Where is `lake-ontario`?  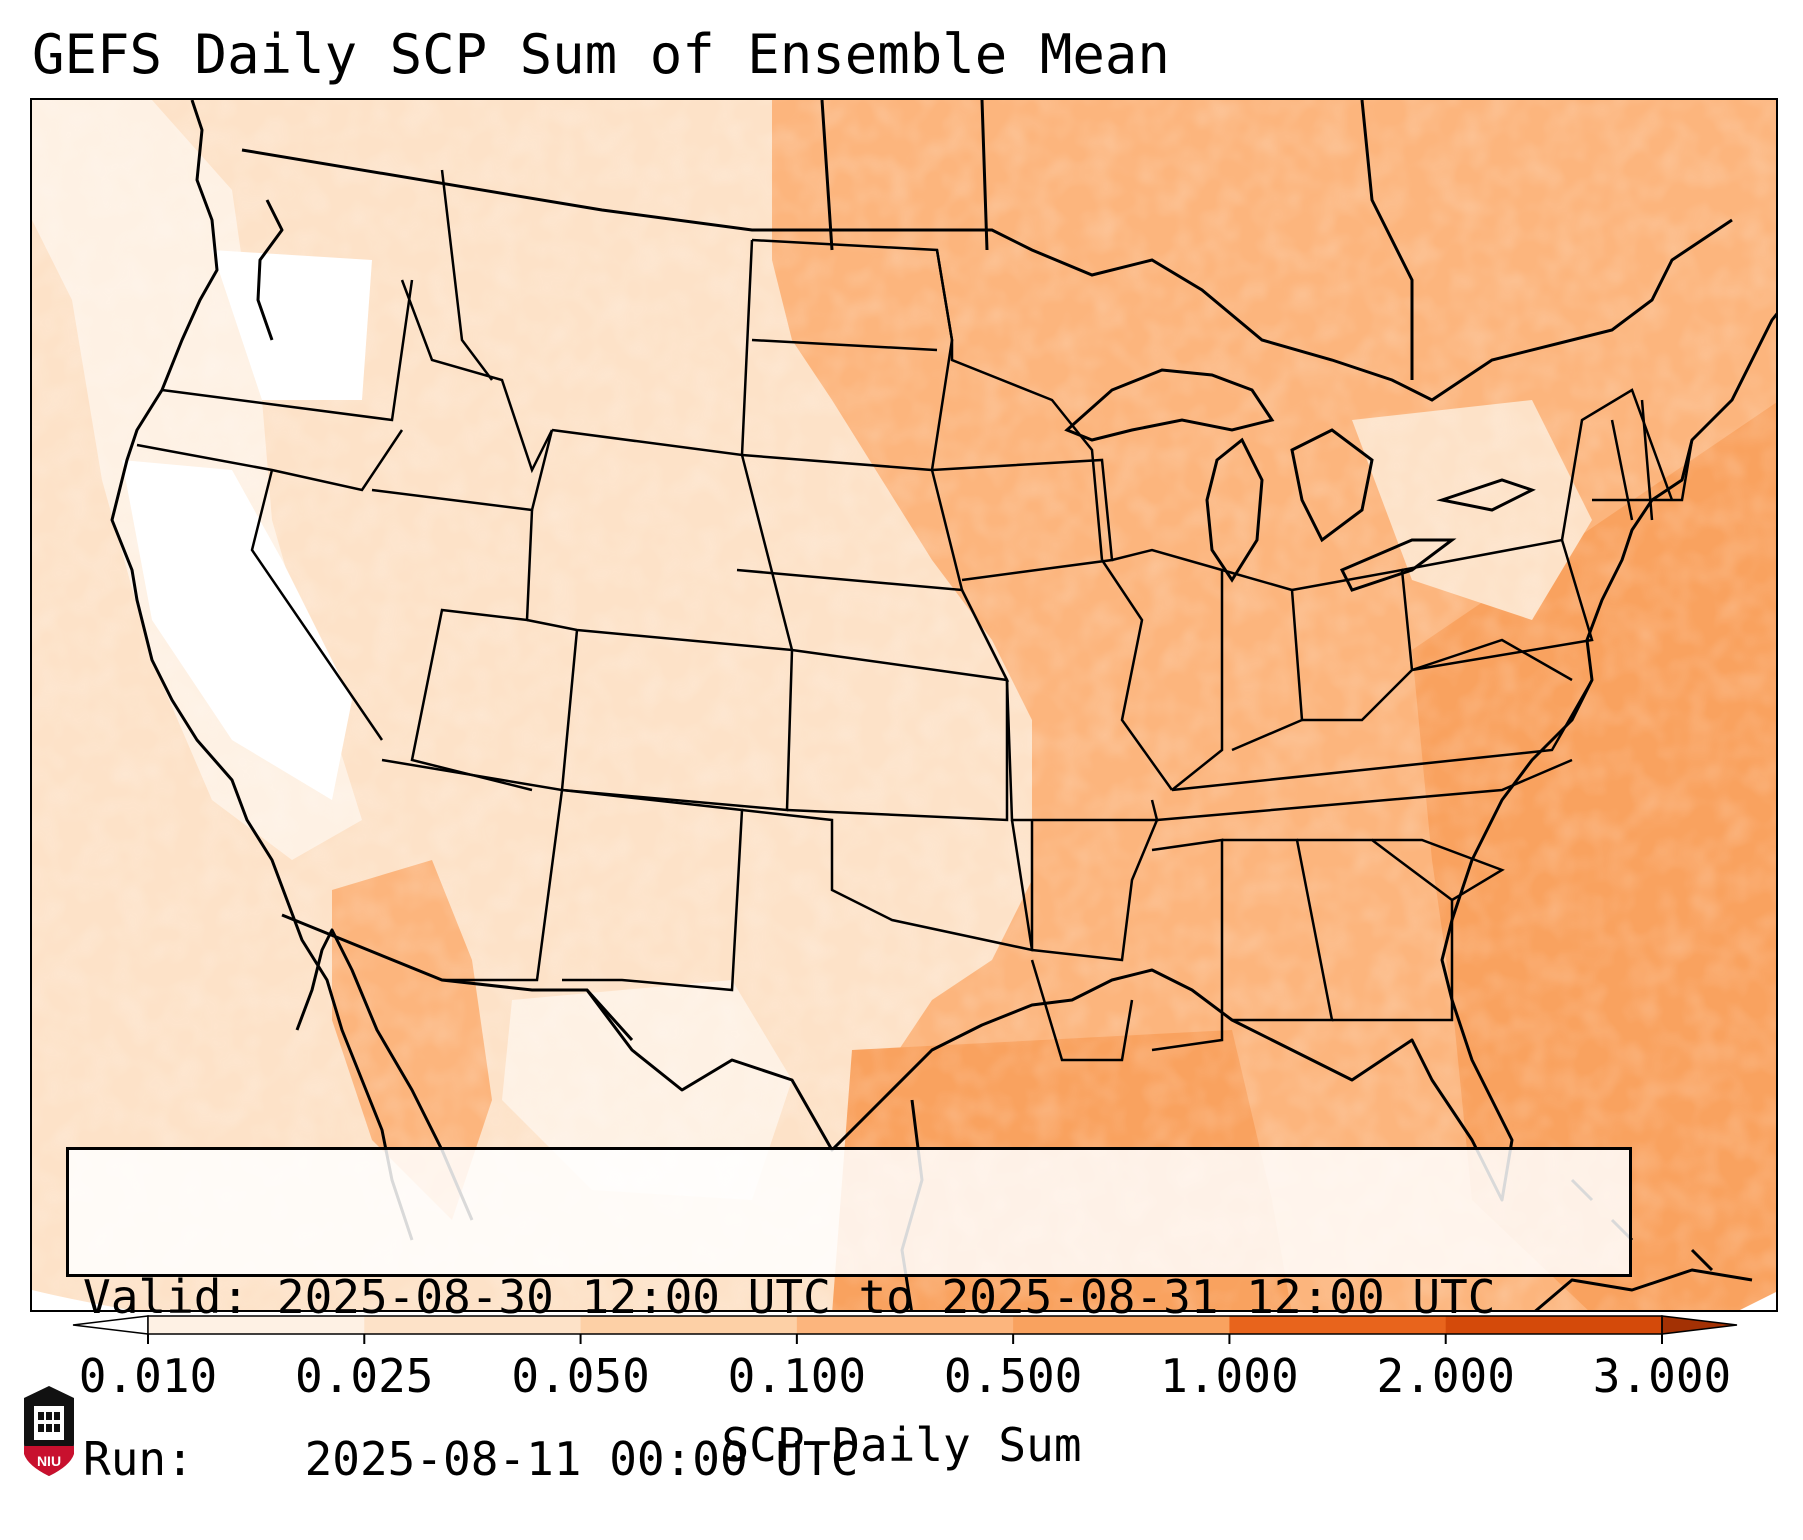 lake-ontario is located at coordinates (1486, 495).